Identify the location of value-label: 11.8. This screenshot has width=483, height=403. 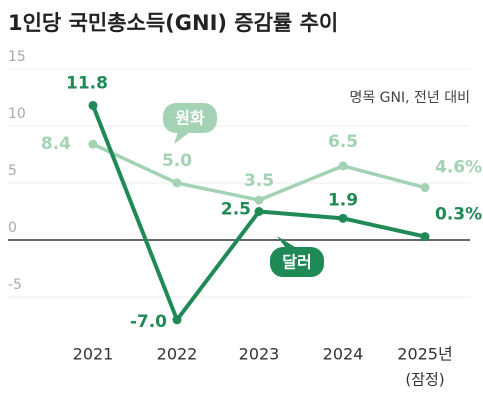
(87, 83).